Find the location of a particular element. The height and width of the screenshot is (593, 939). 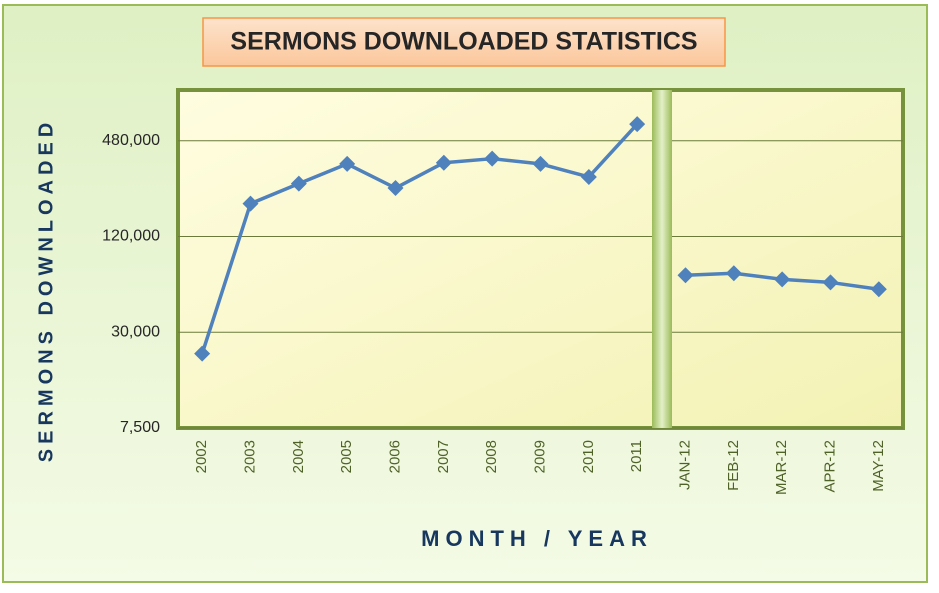

x-tick-label: 2007 is located at coordinates (443, 456).